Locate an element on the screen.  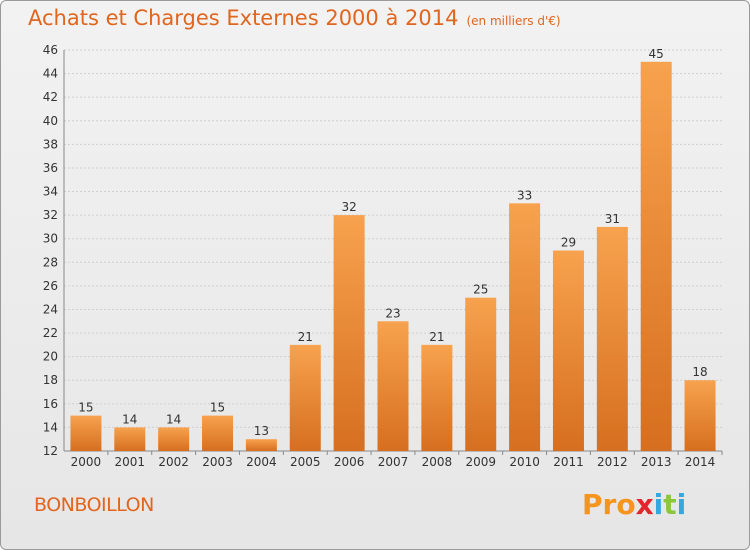
x-tick-label: 2004 is located at coordinates (261, 462).